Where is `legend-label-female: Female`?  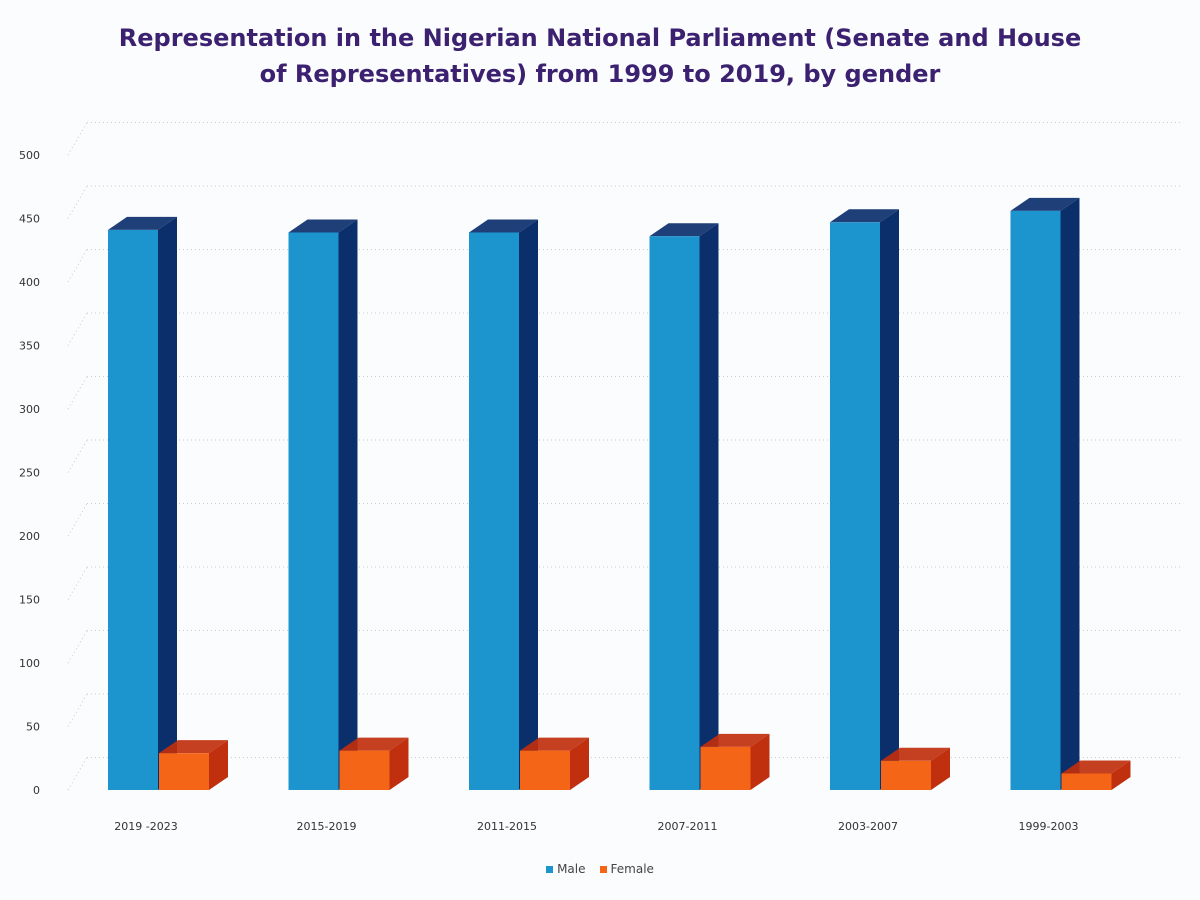
legend-label-female: Female is located at coordinates (632, 869).